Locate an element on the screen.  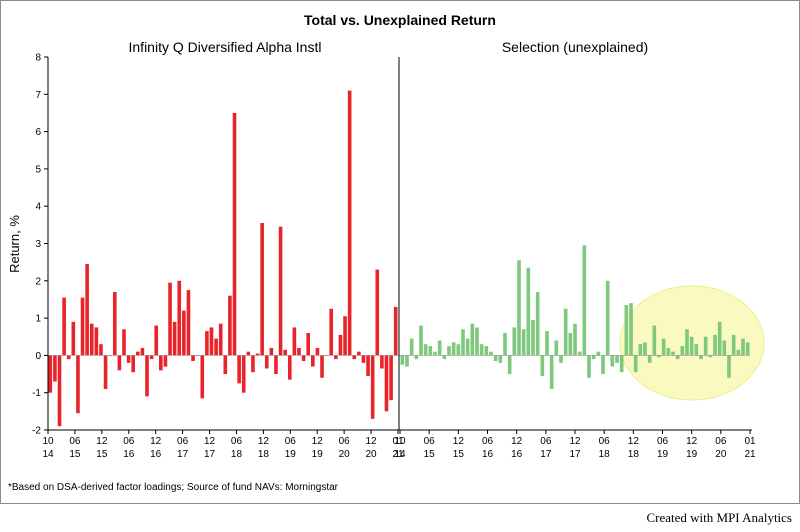
y-tick-label: 0 is located at coordinates (38, 356).